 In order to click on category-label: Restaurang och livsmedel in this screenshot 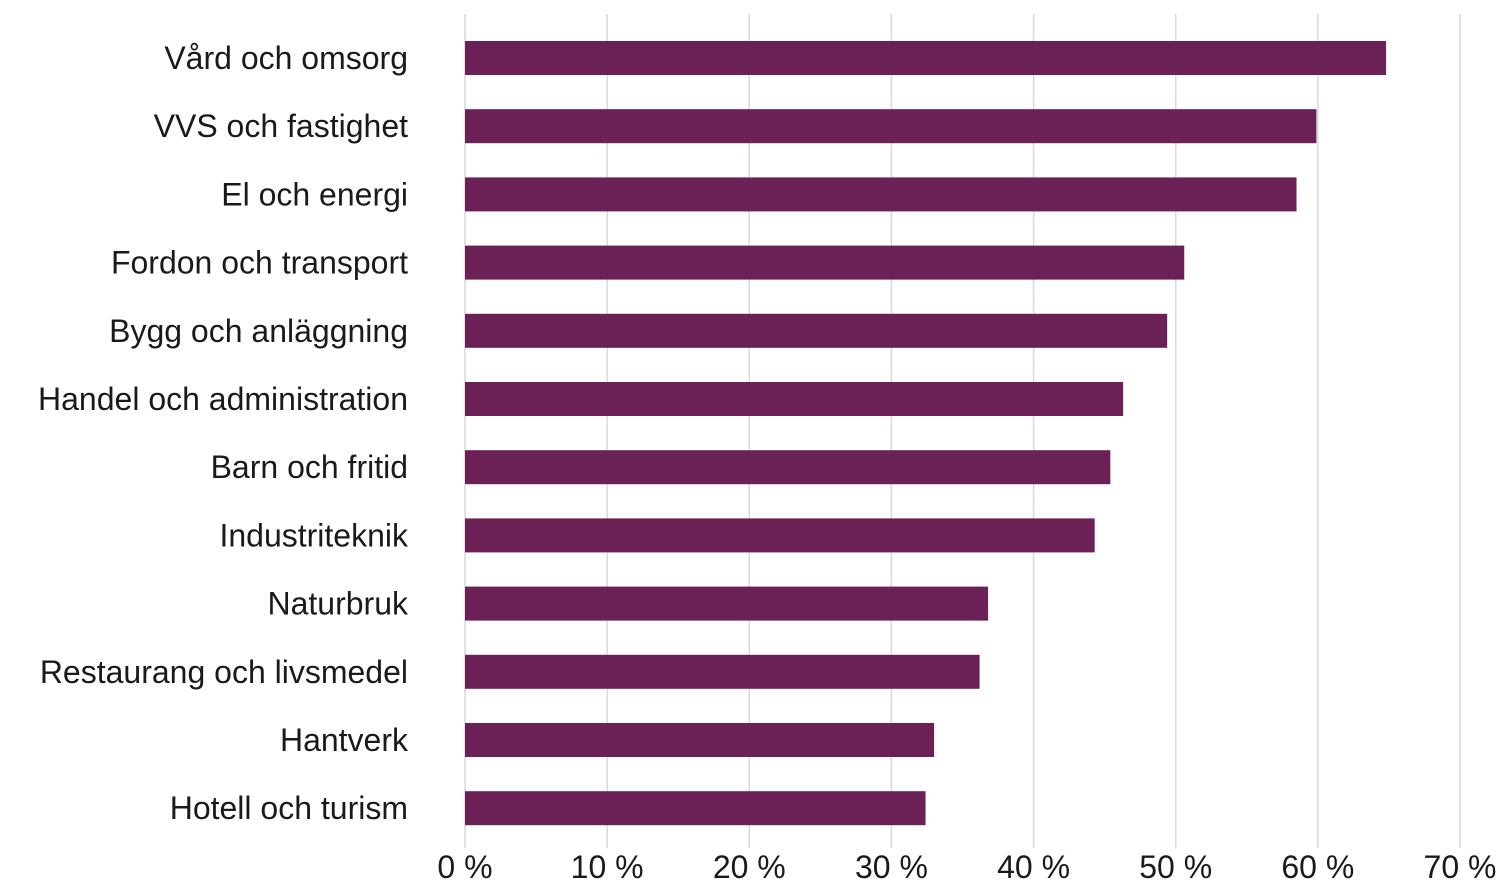, I will do `click(224, 672)`.